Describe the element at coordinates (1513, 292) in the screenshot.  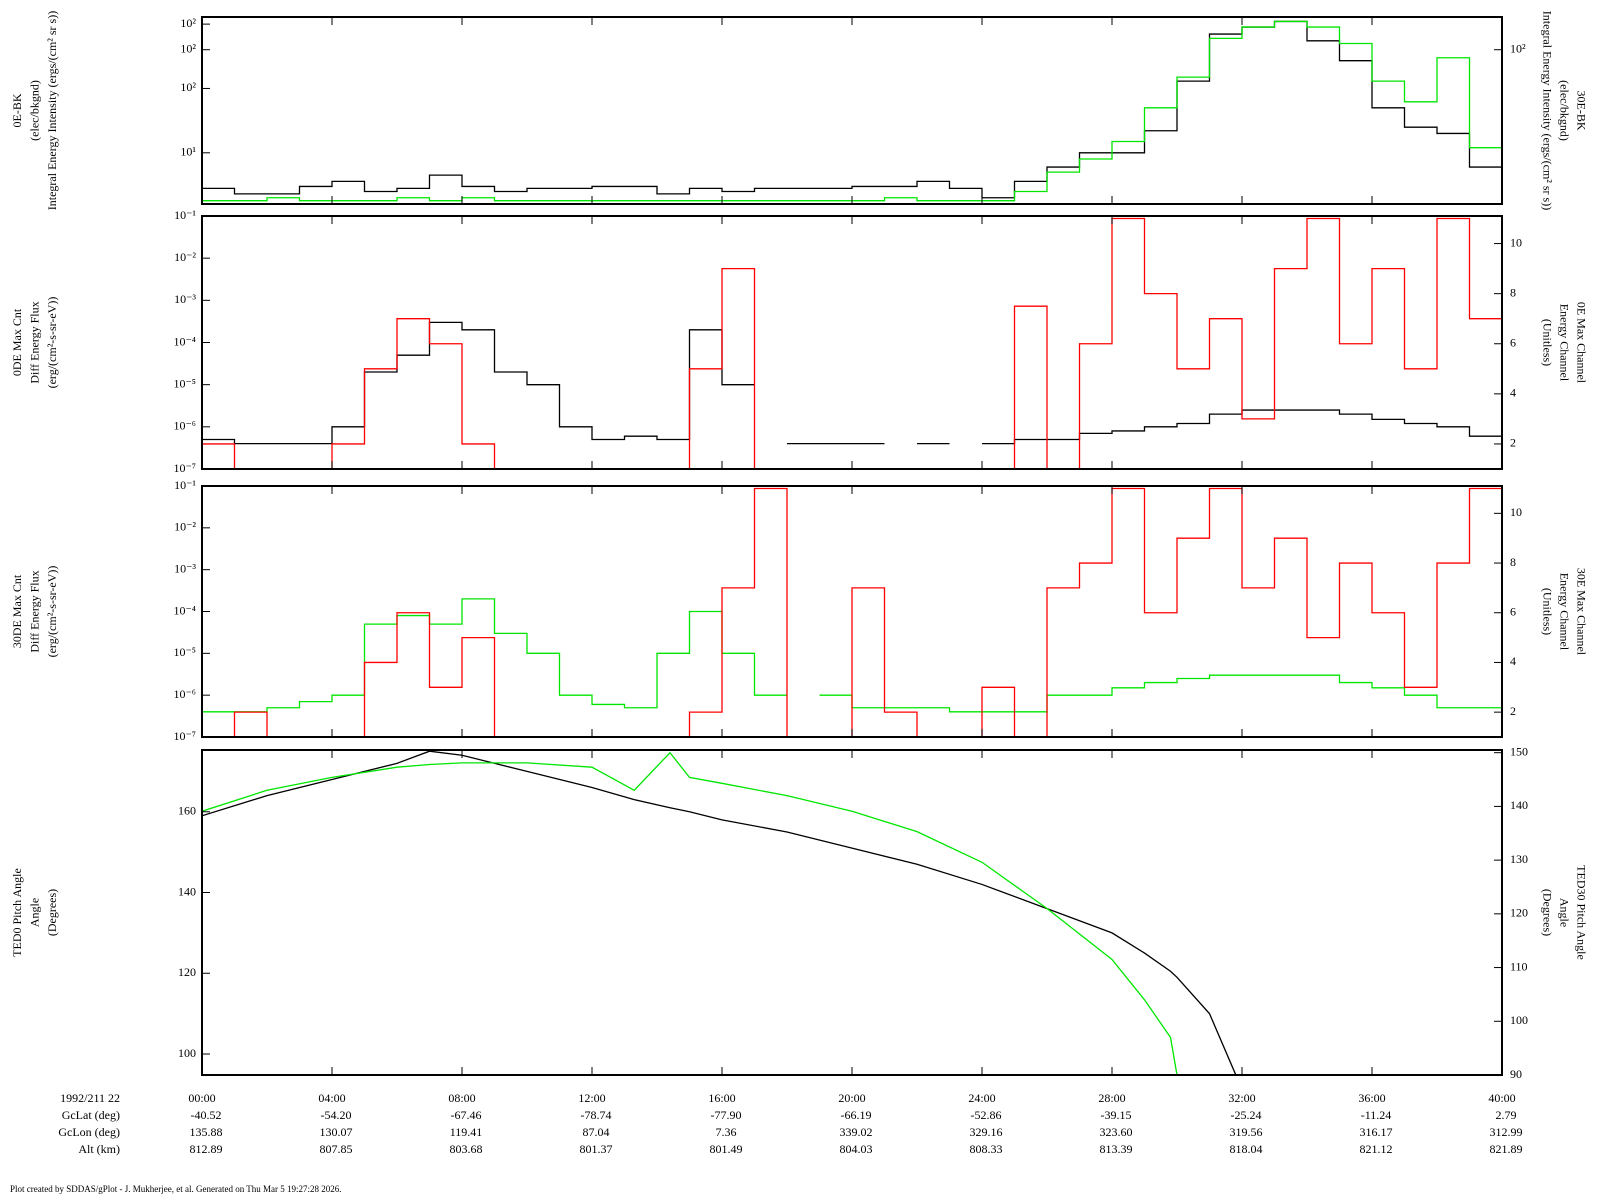
I see `y2-tick-label: 8` at that location.